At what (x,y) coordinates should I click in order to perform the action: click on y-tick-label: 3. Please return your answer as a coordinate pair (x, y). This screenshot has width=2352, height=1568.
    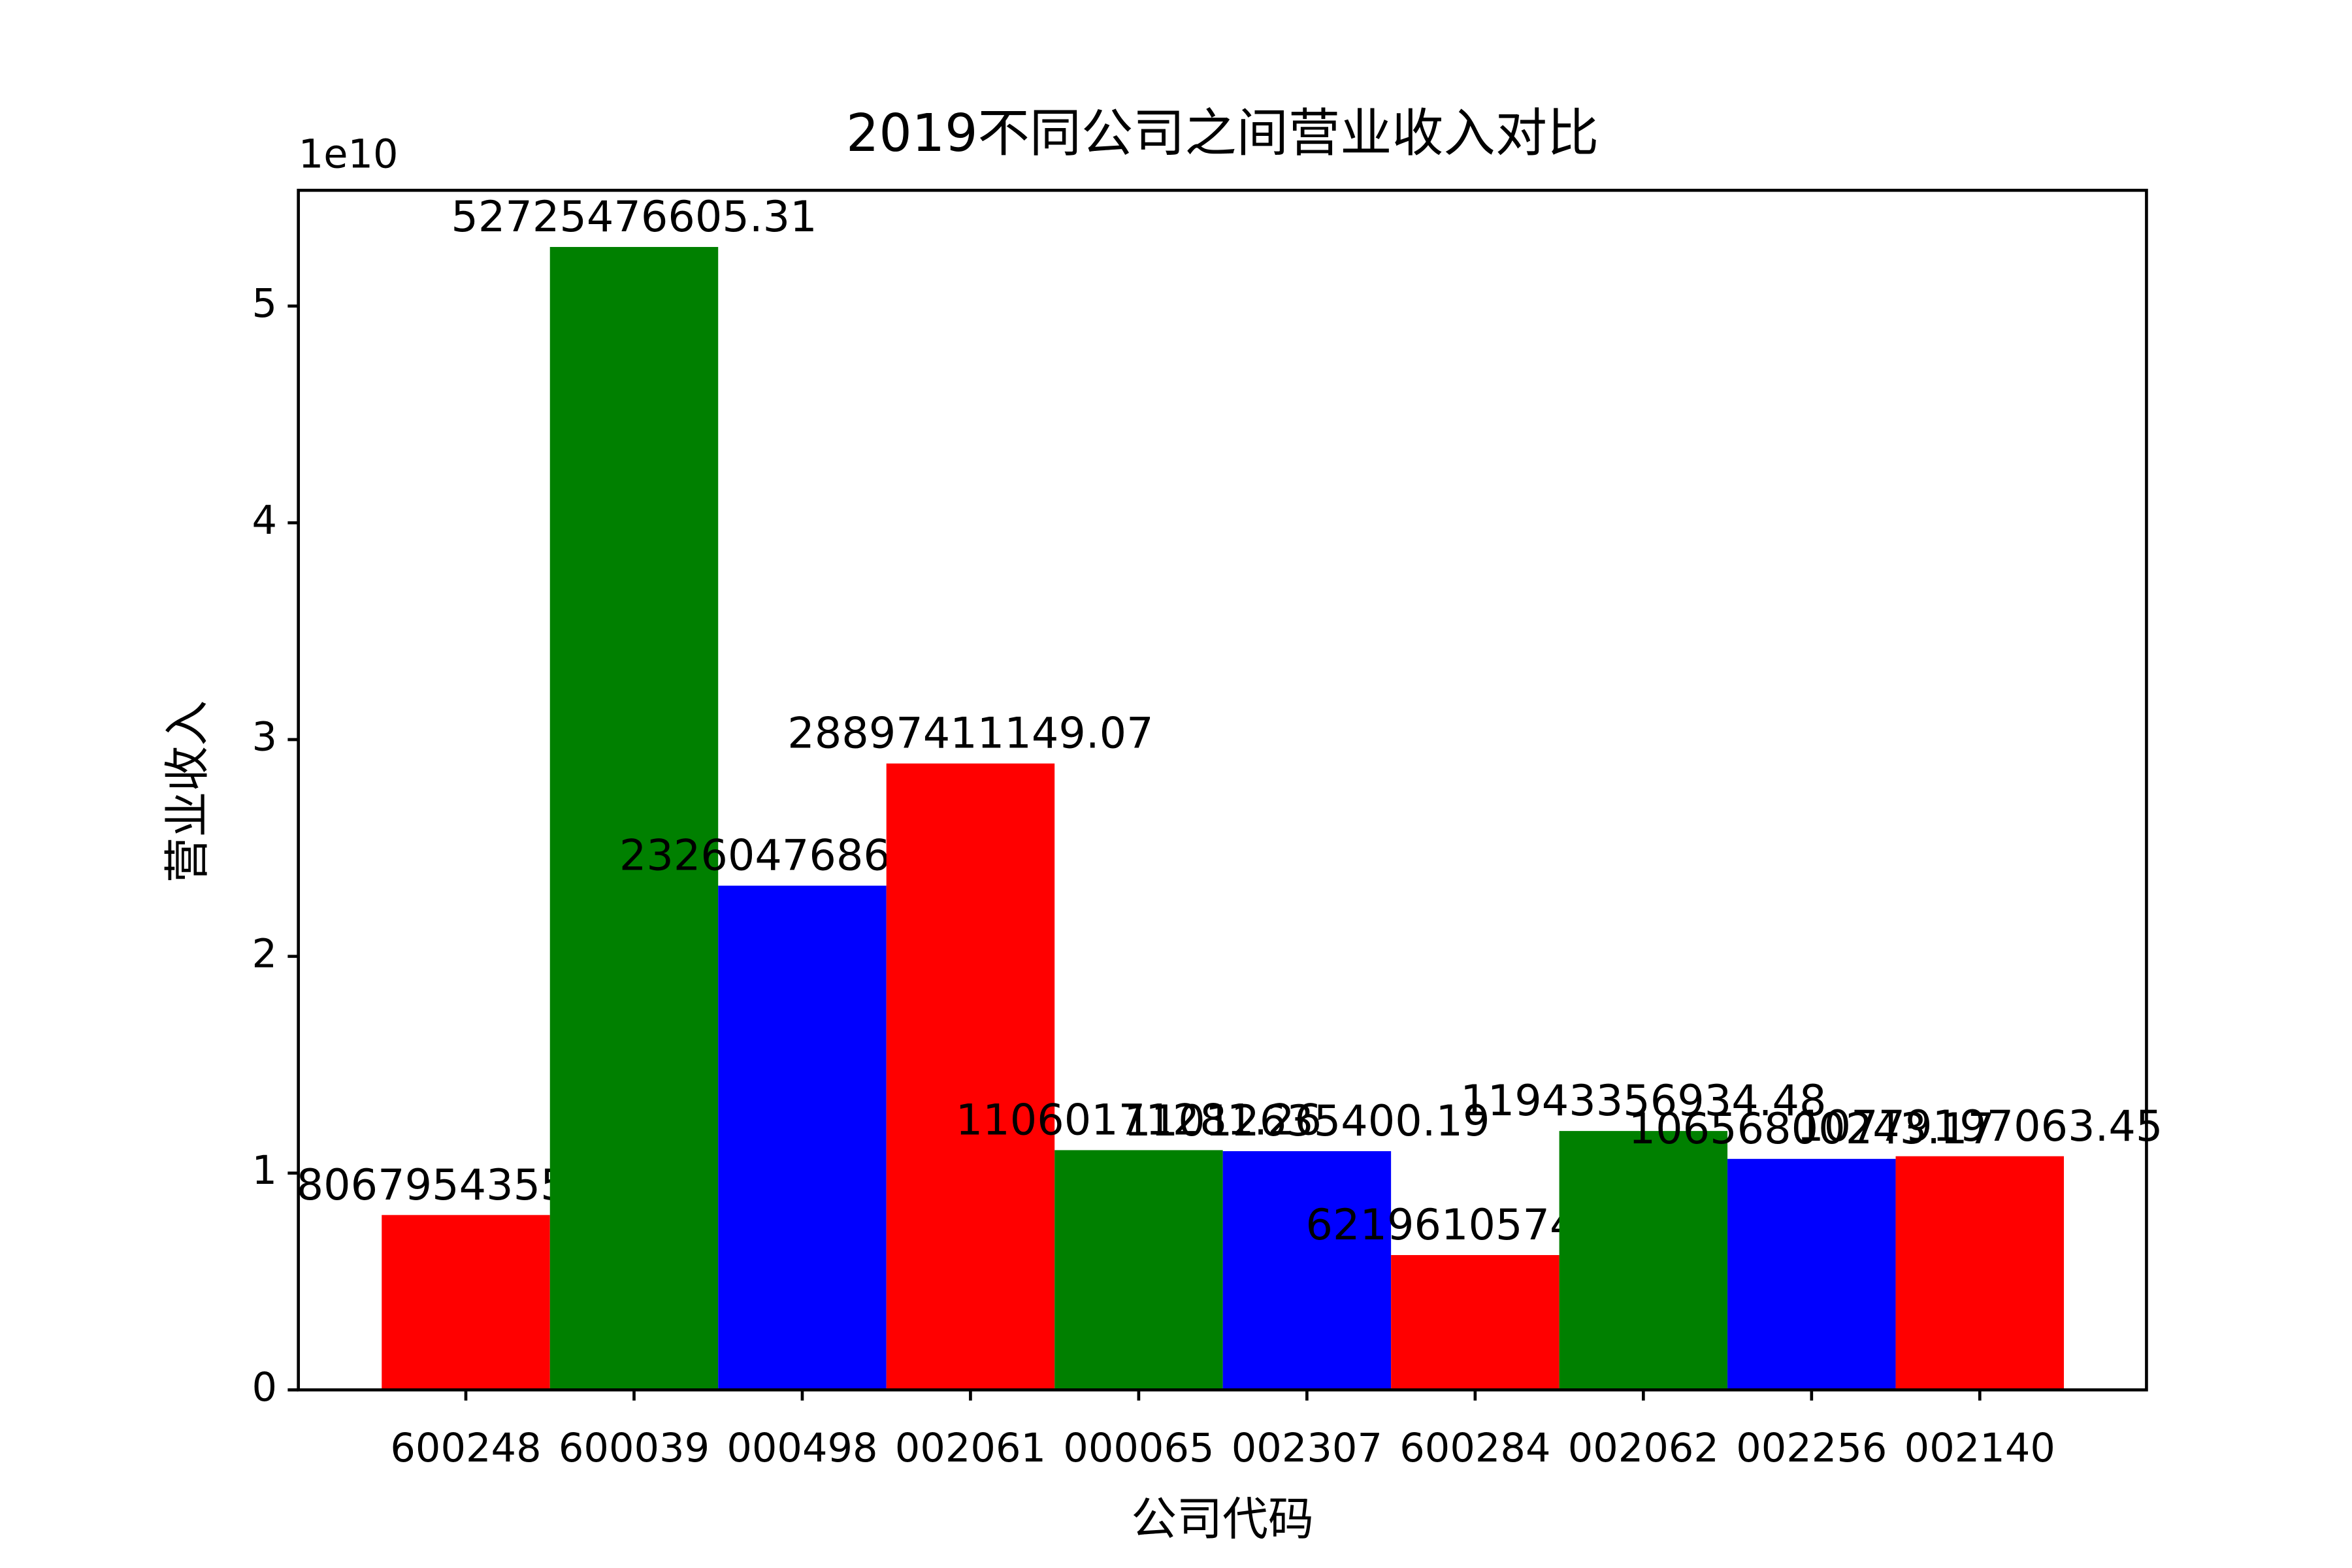
    Looking at the image, I should click on (265, 737).